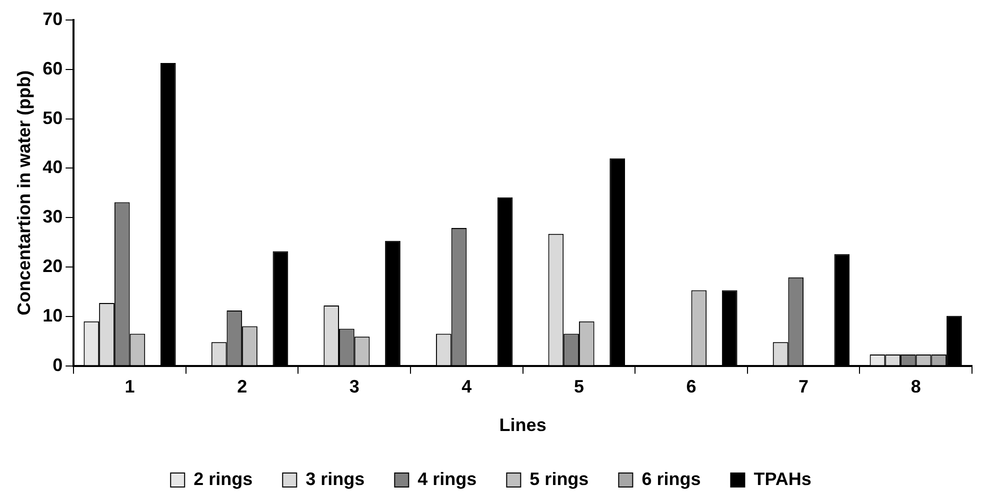 The height and width of the screenshot is (499, 982). What do you see at coordinates (671, 478) in the screenshot?
I see `legend-label: 6 rings` at bounding box center [671, 478].